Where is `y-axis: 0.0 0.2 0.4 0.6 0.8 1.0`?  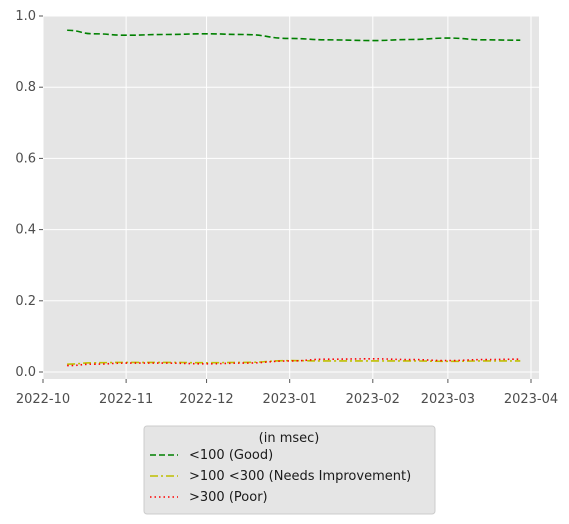
y-axis: 0.0 0.2 0.4 0.6 0.8 1.0 is located at coordinates (29, 194).